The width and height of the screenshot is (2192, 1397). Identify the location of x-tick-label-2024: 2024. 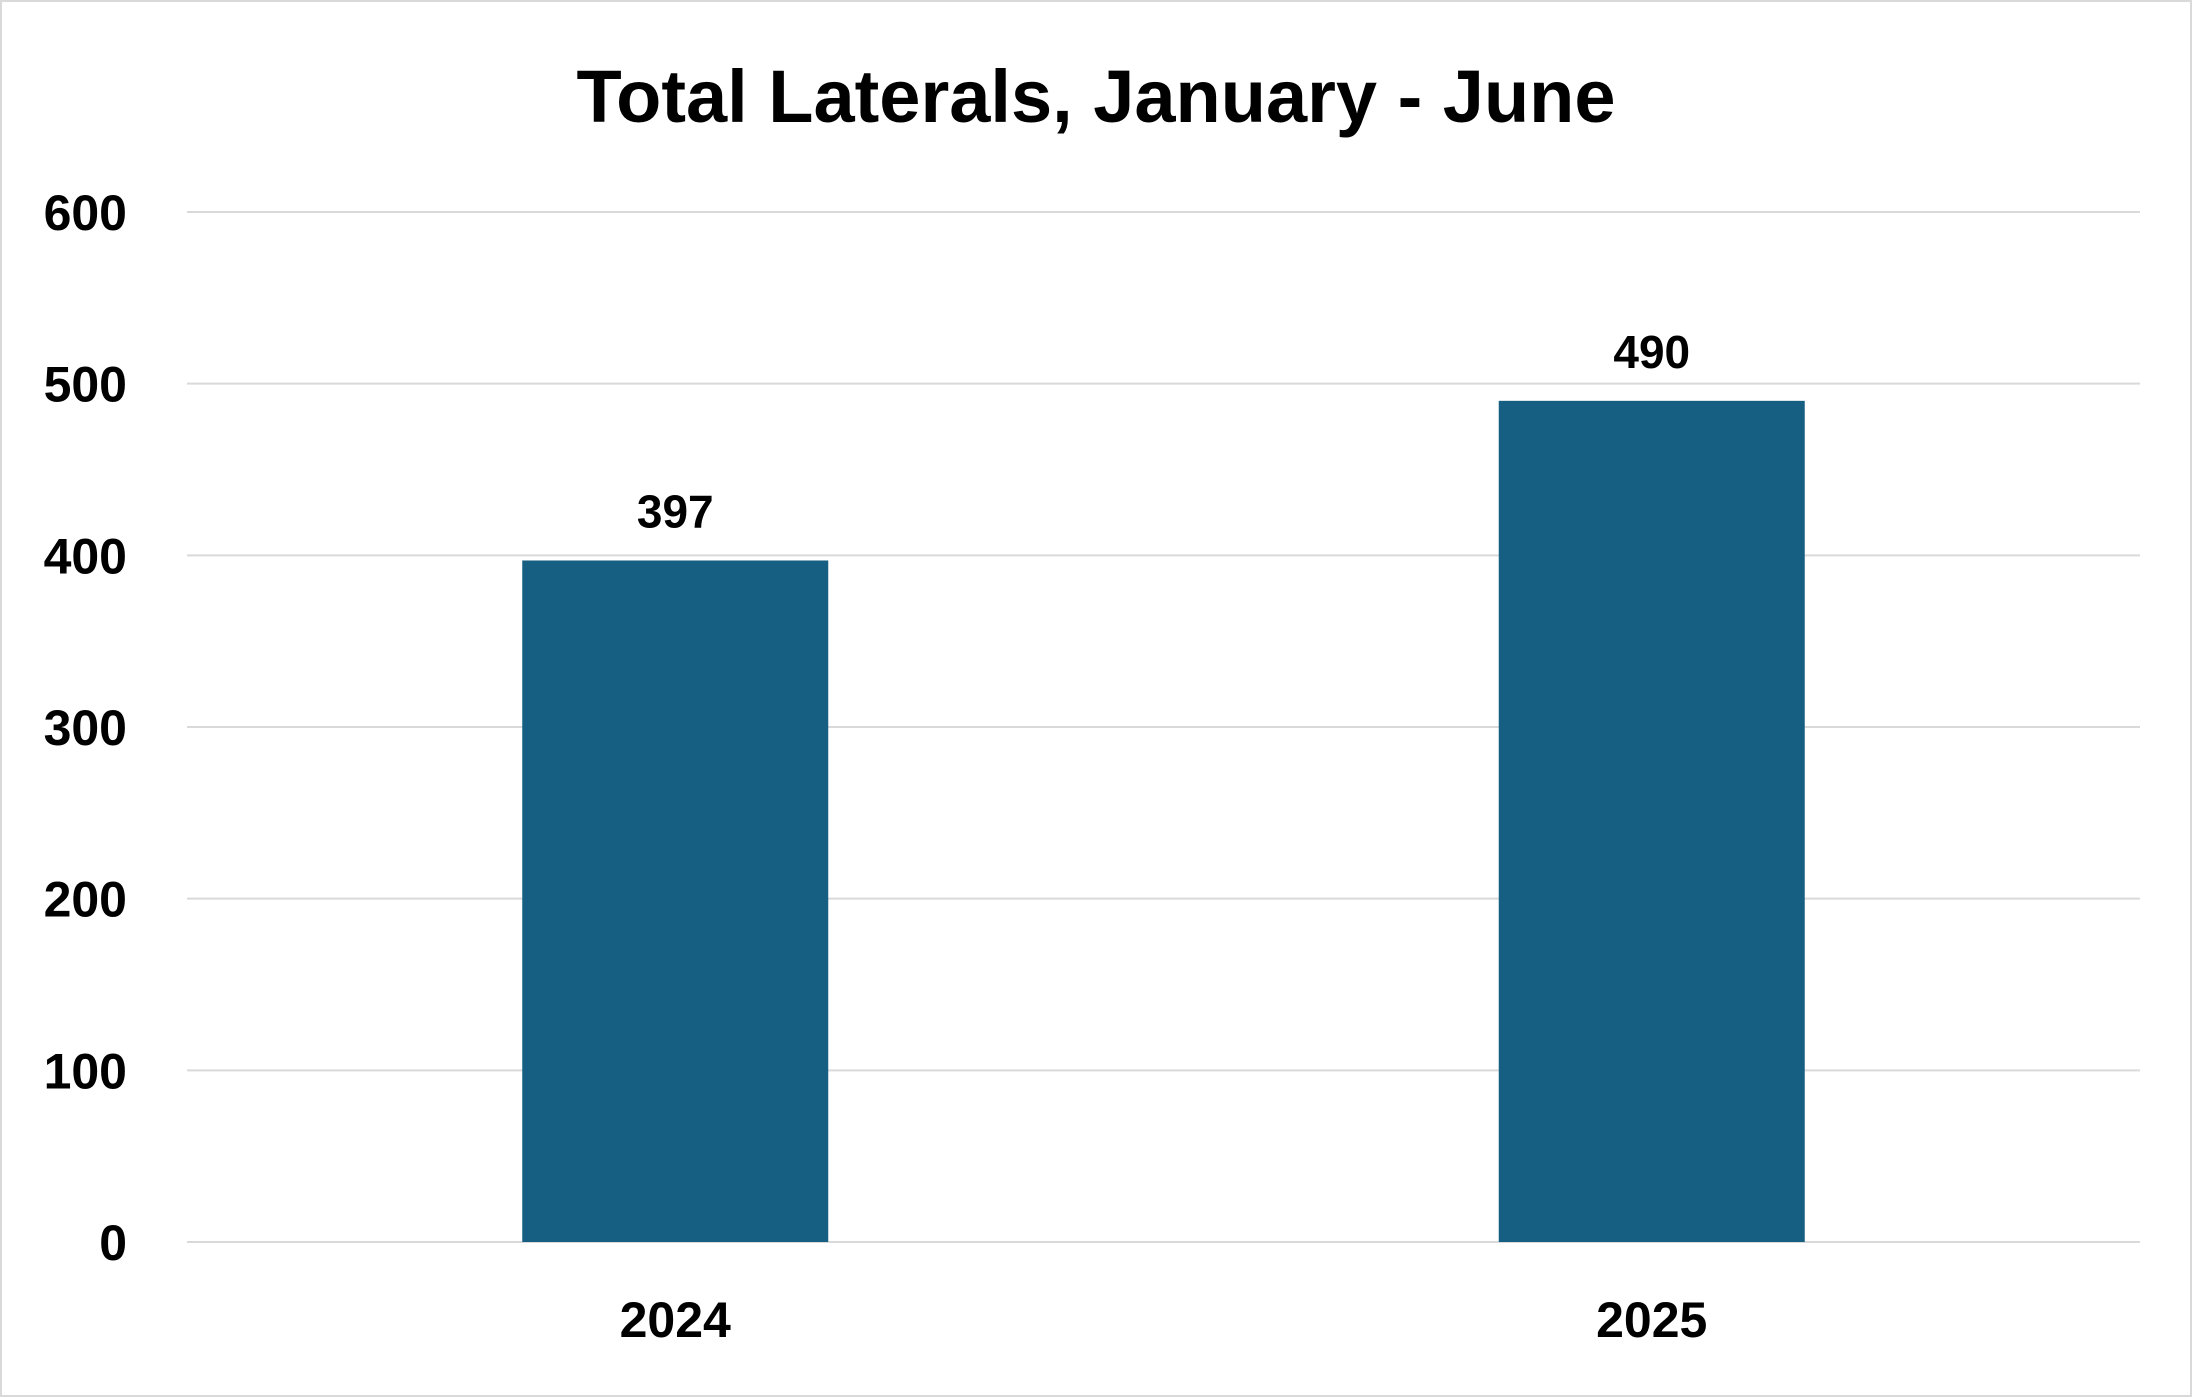
(675, 1320).